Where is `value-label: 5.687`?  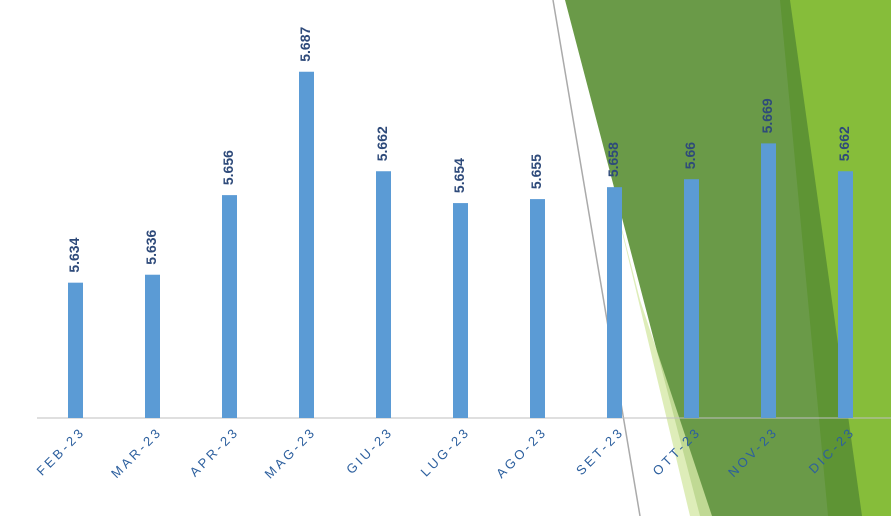 value-label: 5.687 is located at coordinates (305, 43).